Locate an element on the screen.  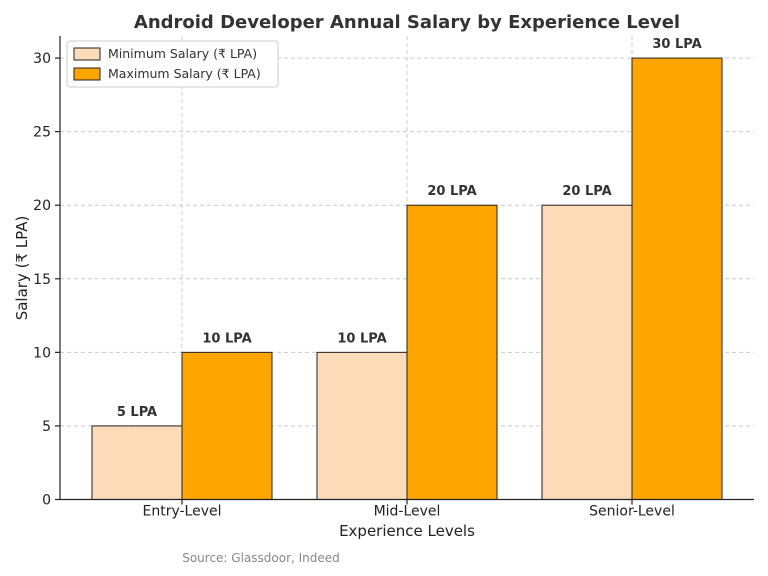
data-label-minimum-senior-level: 20 LPA is located at coordinates (586, 191).